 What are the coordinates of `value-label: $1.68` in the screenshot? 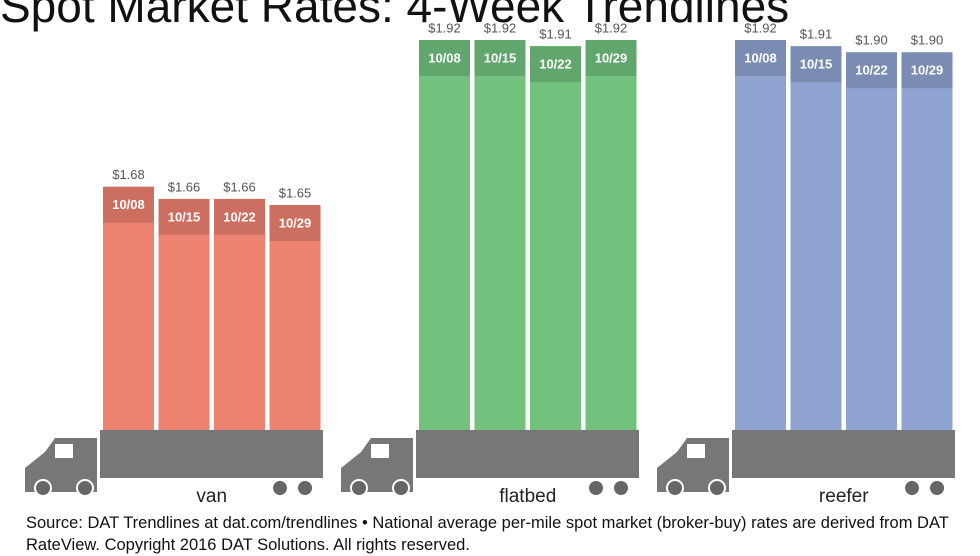 It's located at (128, 174).